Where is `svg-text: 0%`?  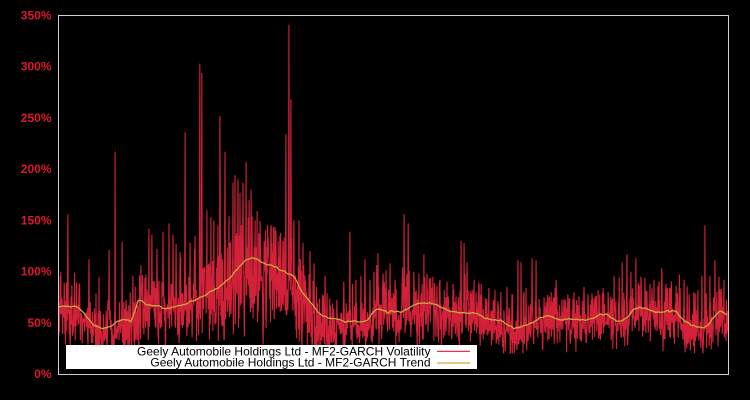 svg-text: 0% is located at coordinates (43, 374).